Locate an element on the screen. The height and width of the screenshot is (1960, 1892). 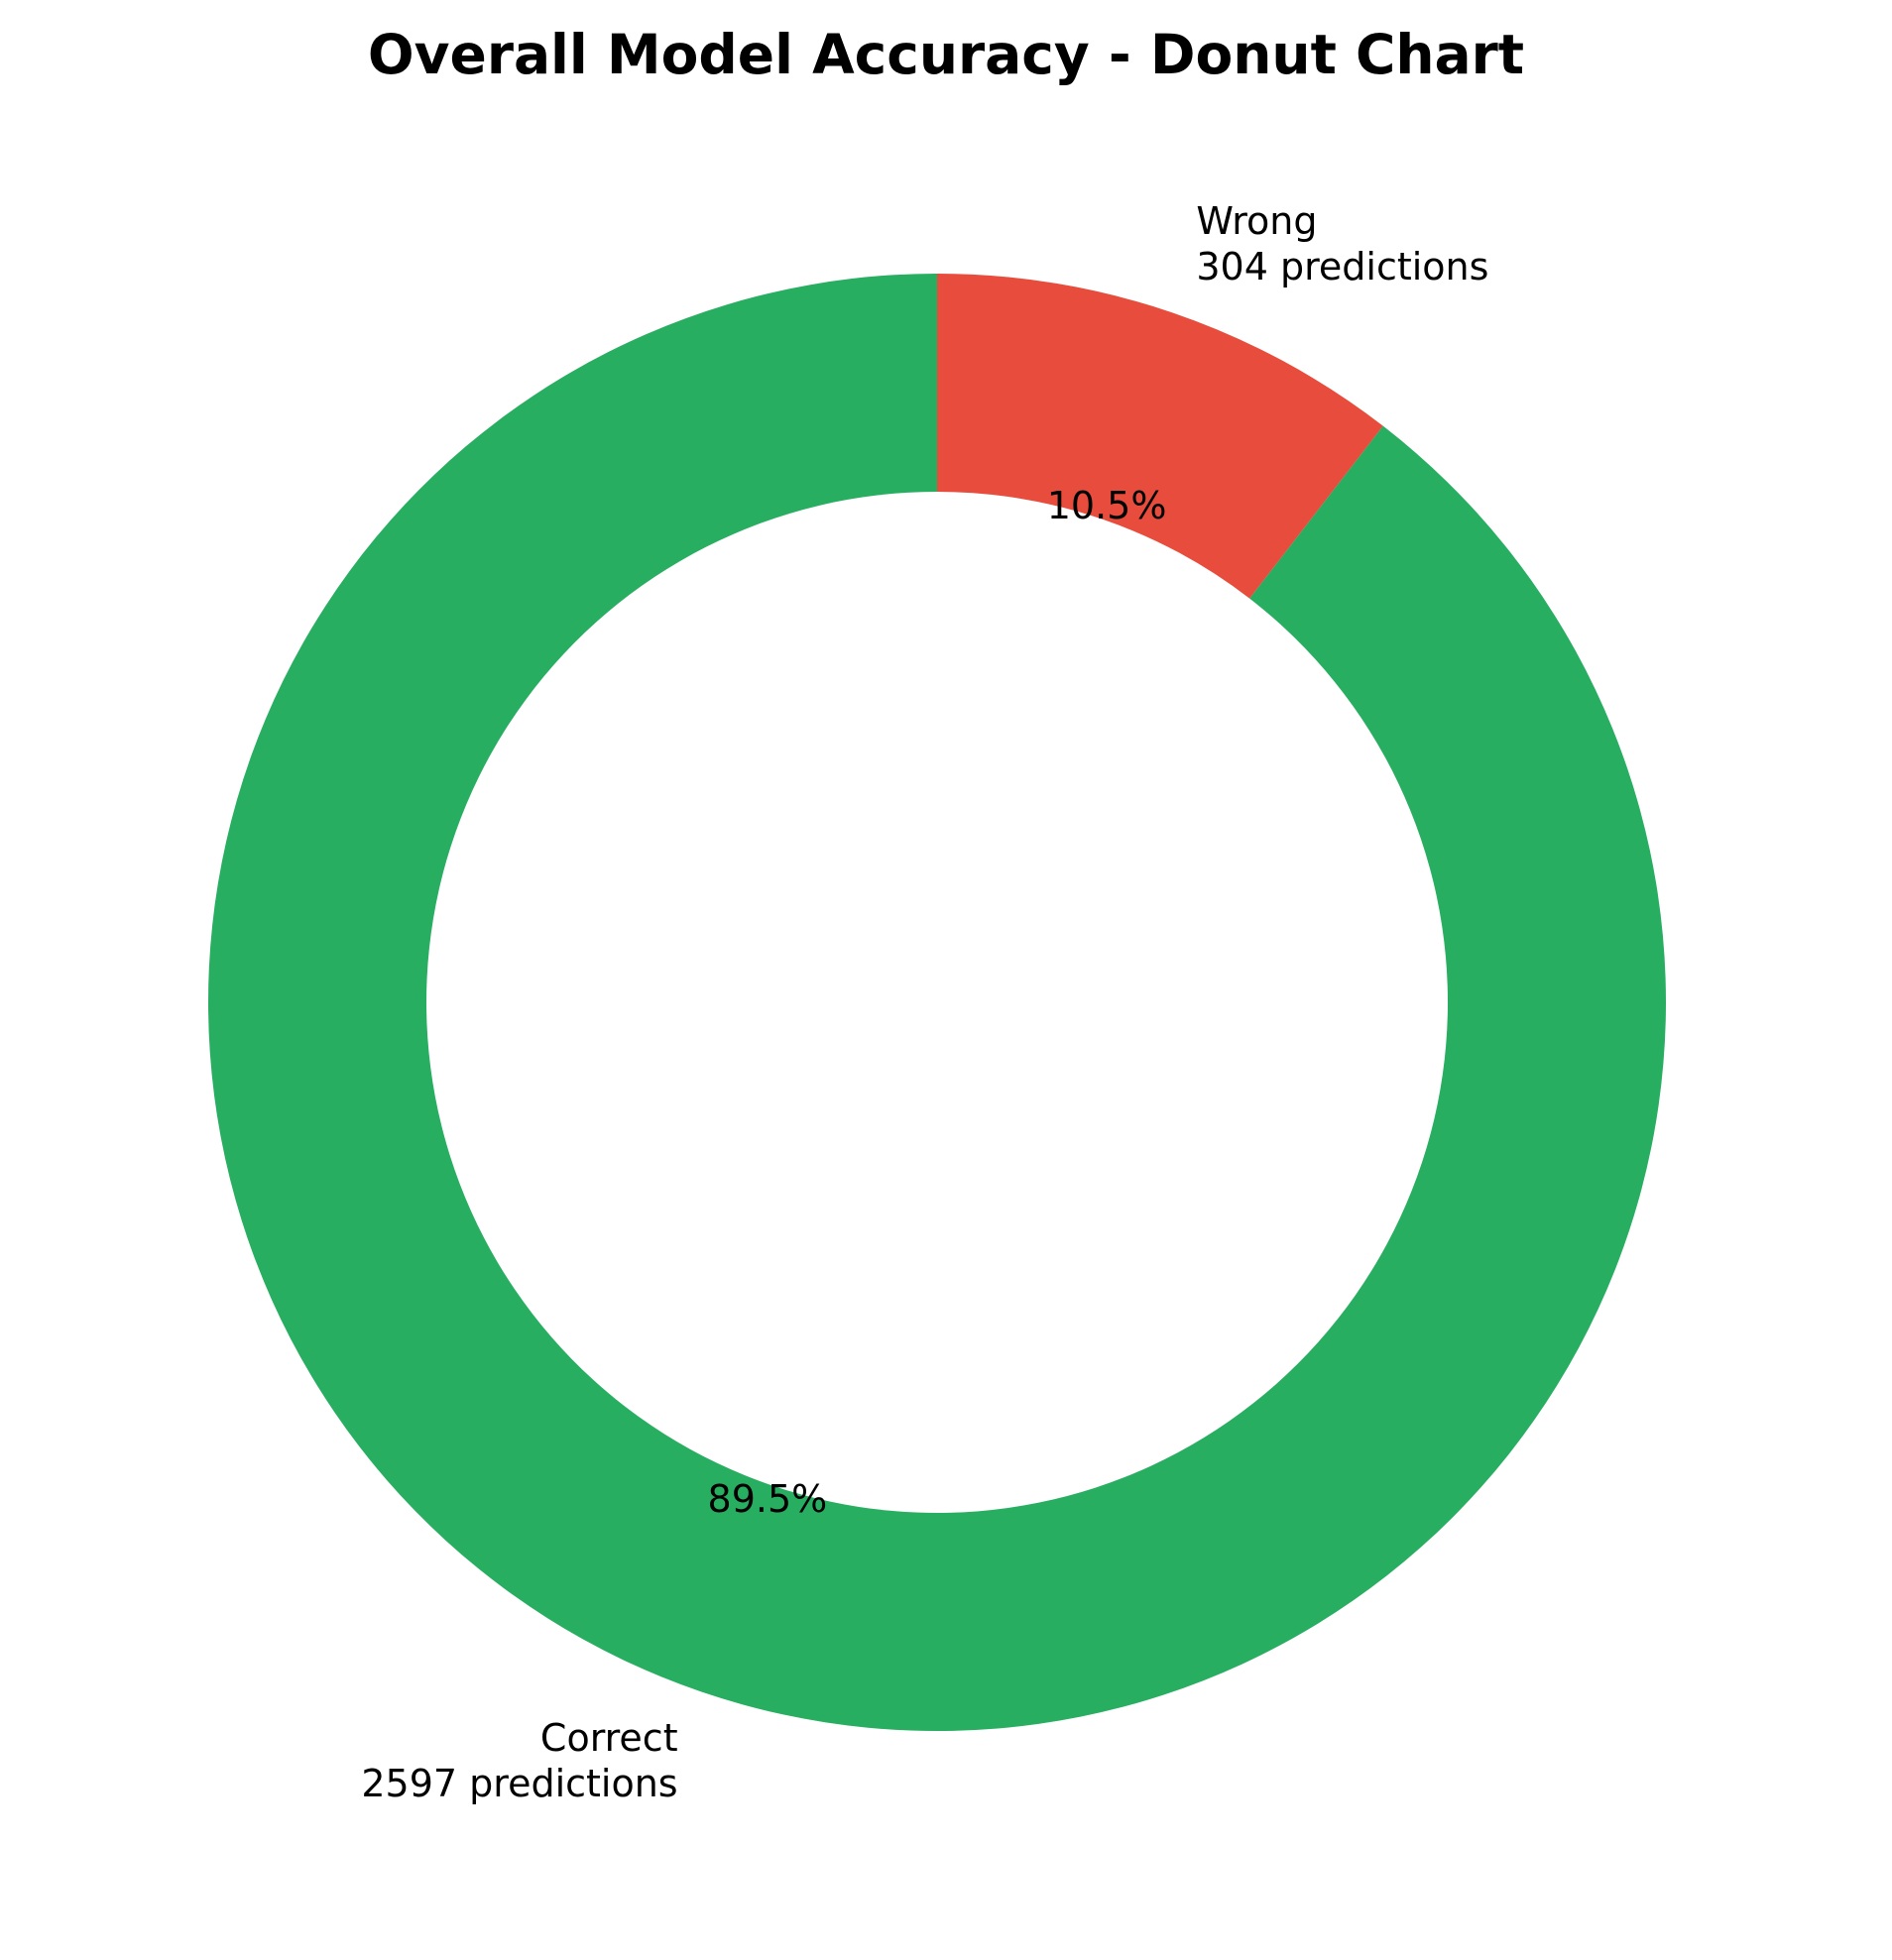
slice-name-wrong: Wrong is located at coordinates (1256, 221).